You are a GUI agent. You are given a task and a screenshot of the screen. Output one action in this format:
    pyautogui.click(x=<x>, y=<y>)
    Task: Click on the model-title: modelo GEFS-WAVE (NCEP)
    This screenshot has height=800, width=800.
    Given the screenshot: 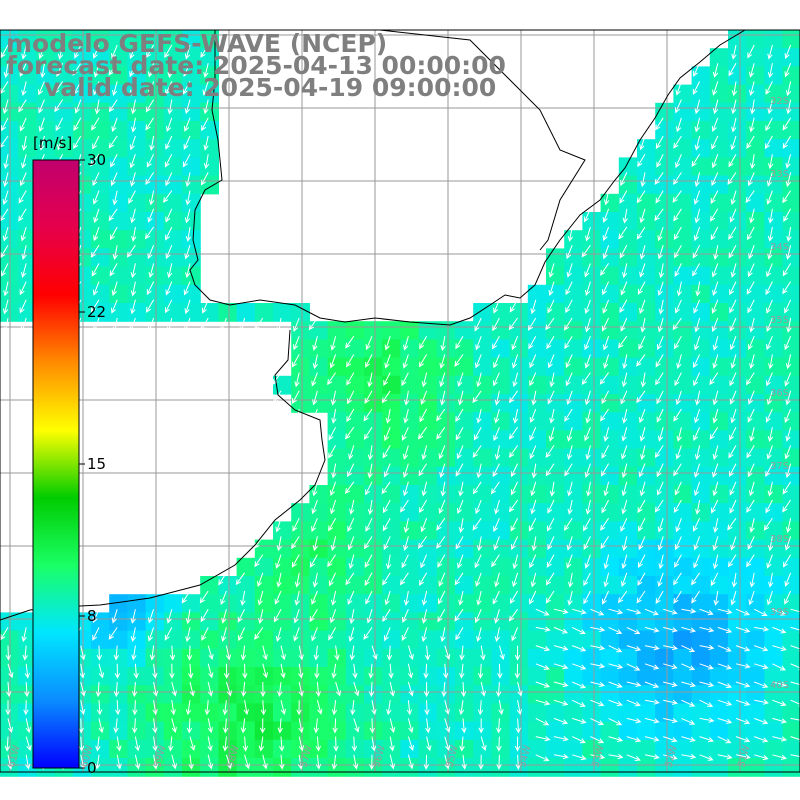 What is the action you would take?
    pyautogui.click(x=197, y=43)
    